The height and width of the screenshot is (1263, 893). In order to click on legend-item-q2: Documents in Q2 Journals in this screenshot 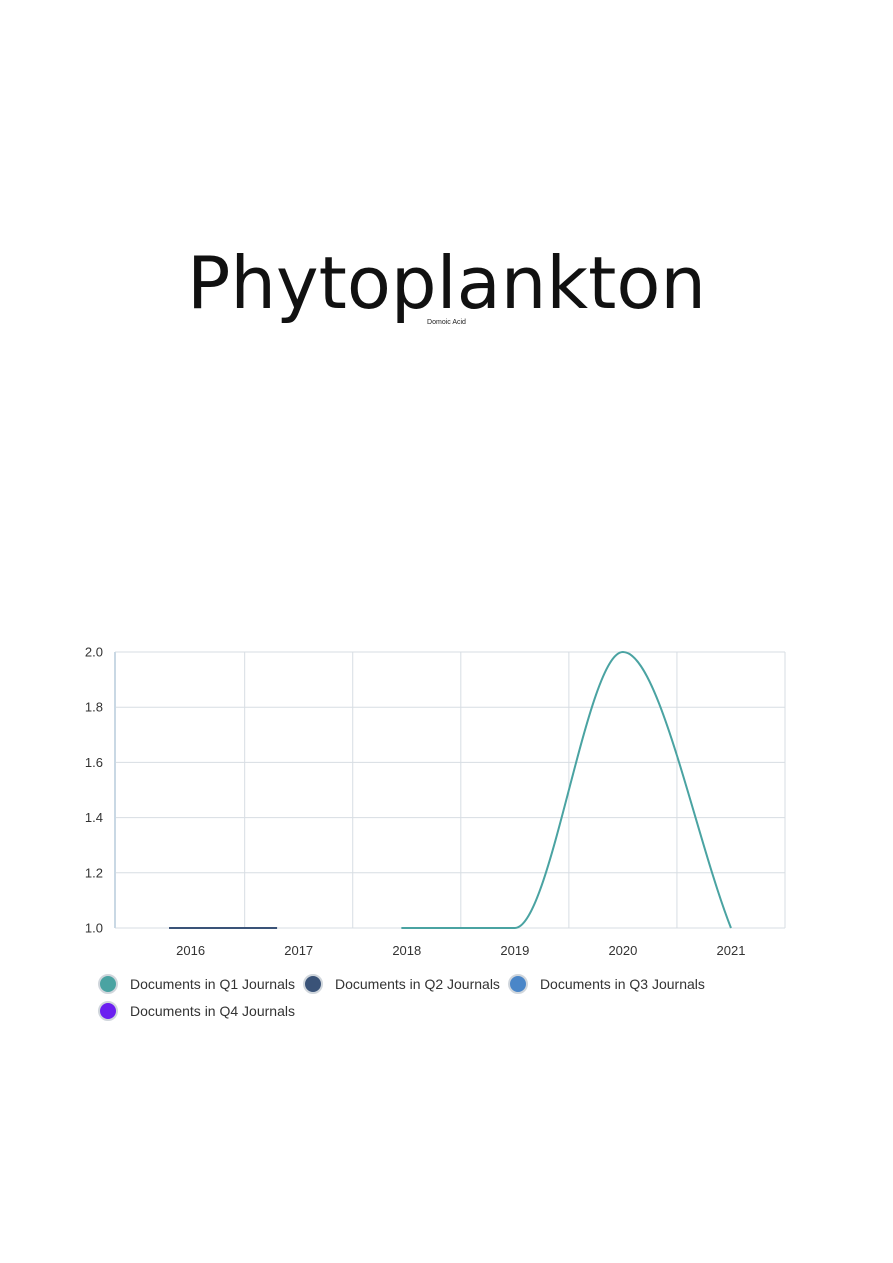, I will do `click(401, 983)`.